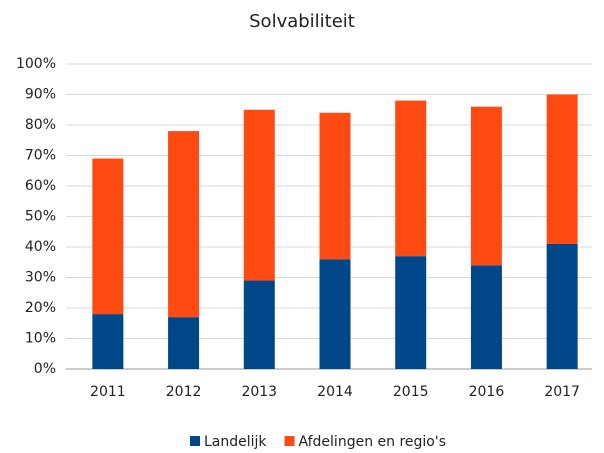 This screenshot has height=453, width=604. I want to click on y-tick-label: 50%, so click(40, 217).